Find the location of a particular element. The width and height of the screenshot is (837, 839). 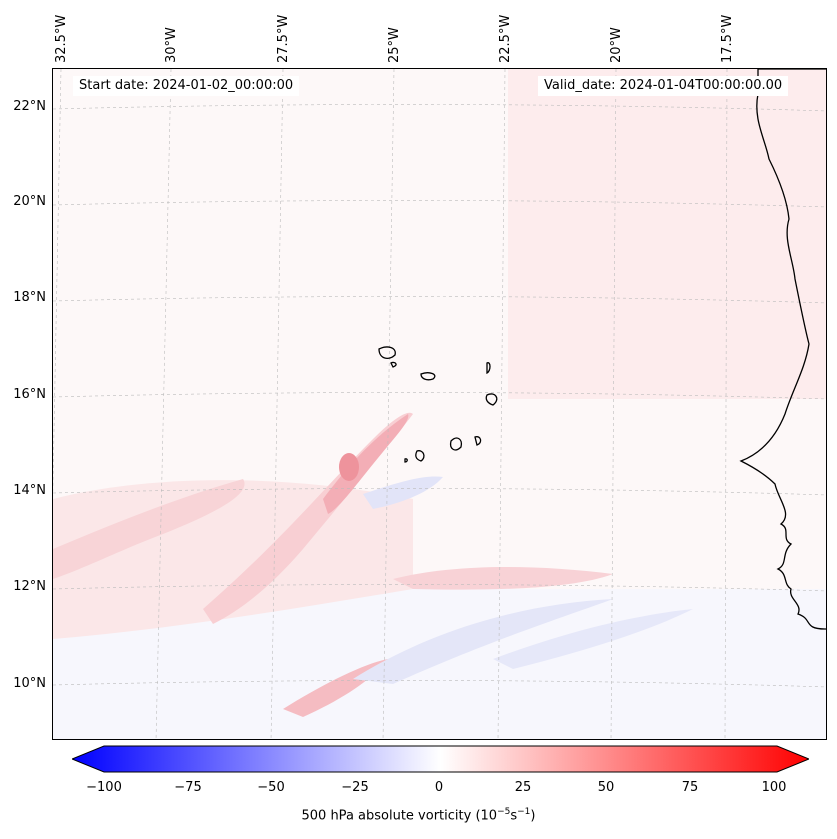

lat-label-10n: 10°N is located at coordinates (29, 683).